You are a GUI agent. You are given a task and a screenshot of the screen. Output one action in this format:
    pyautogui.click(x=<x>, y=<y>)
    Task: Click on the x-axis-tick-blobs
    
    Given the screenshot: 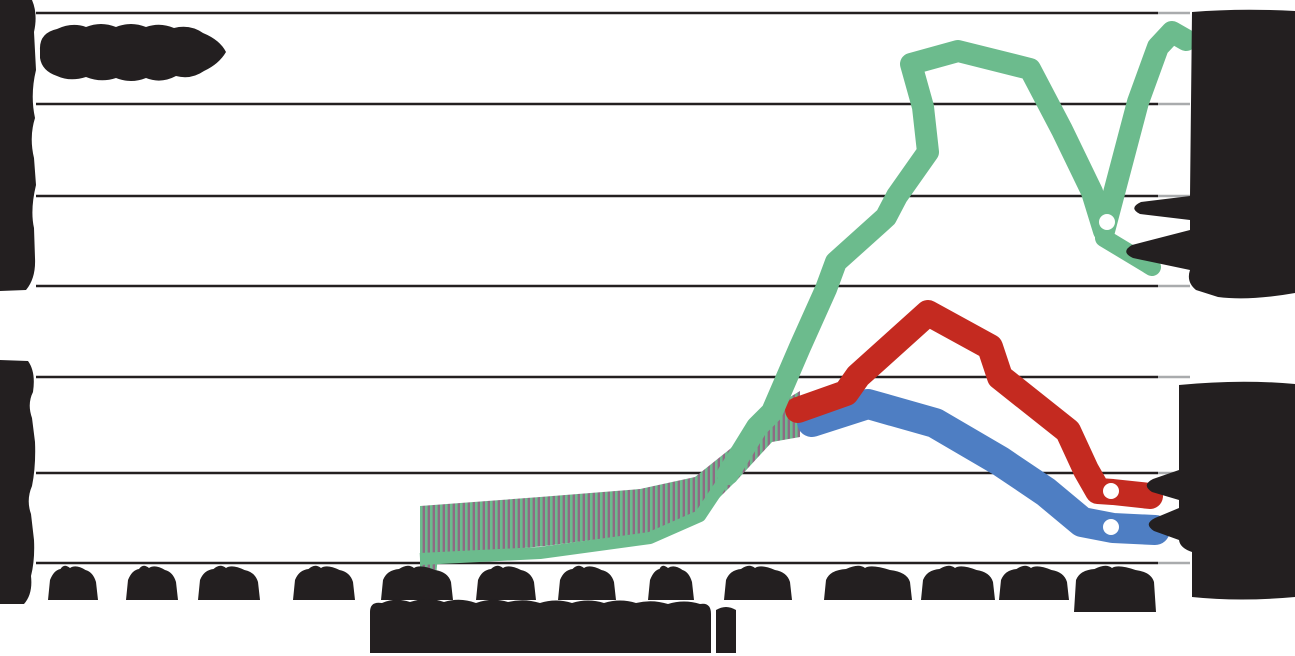 What is the action you would take?
    pyautogui.click(x=602, y=588)
    